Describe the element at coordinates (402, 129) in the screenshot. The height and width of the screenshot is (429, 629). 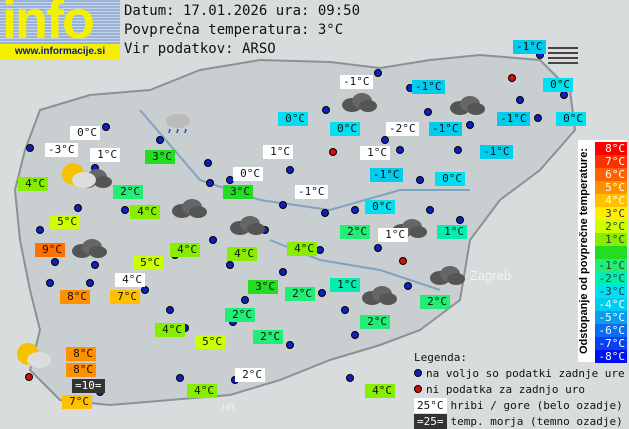
I see `station-temperature: -2°C` at that location.